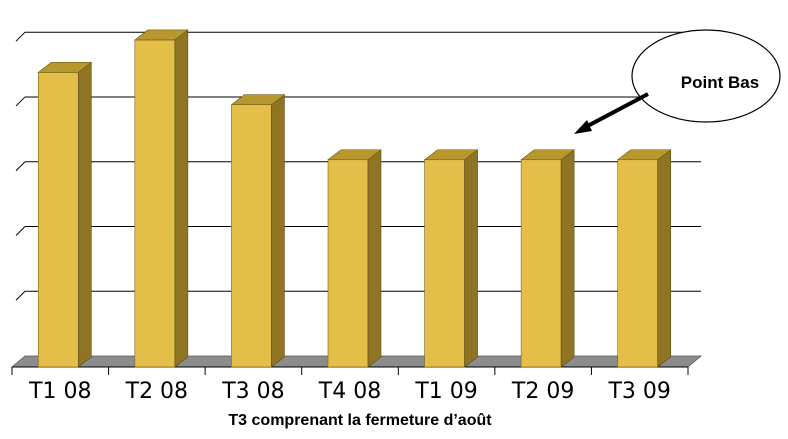 The image size is (788, 439). I want to click on x-tick-label: T1 08, so click(59, 391).